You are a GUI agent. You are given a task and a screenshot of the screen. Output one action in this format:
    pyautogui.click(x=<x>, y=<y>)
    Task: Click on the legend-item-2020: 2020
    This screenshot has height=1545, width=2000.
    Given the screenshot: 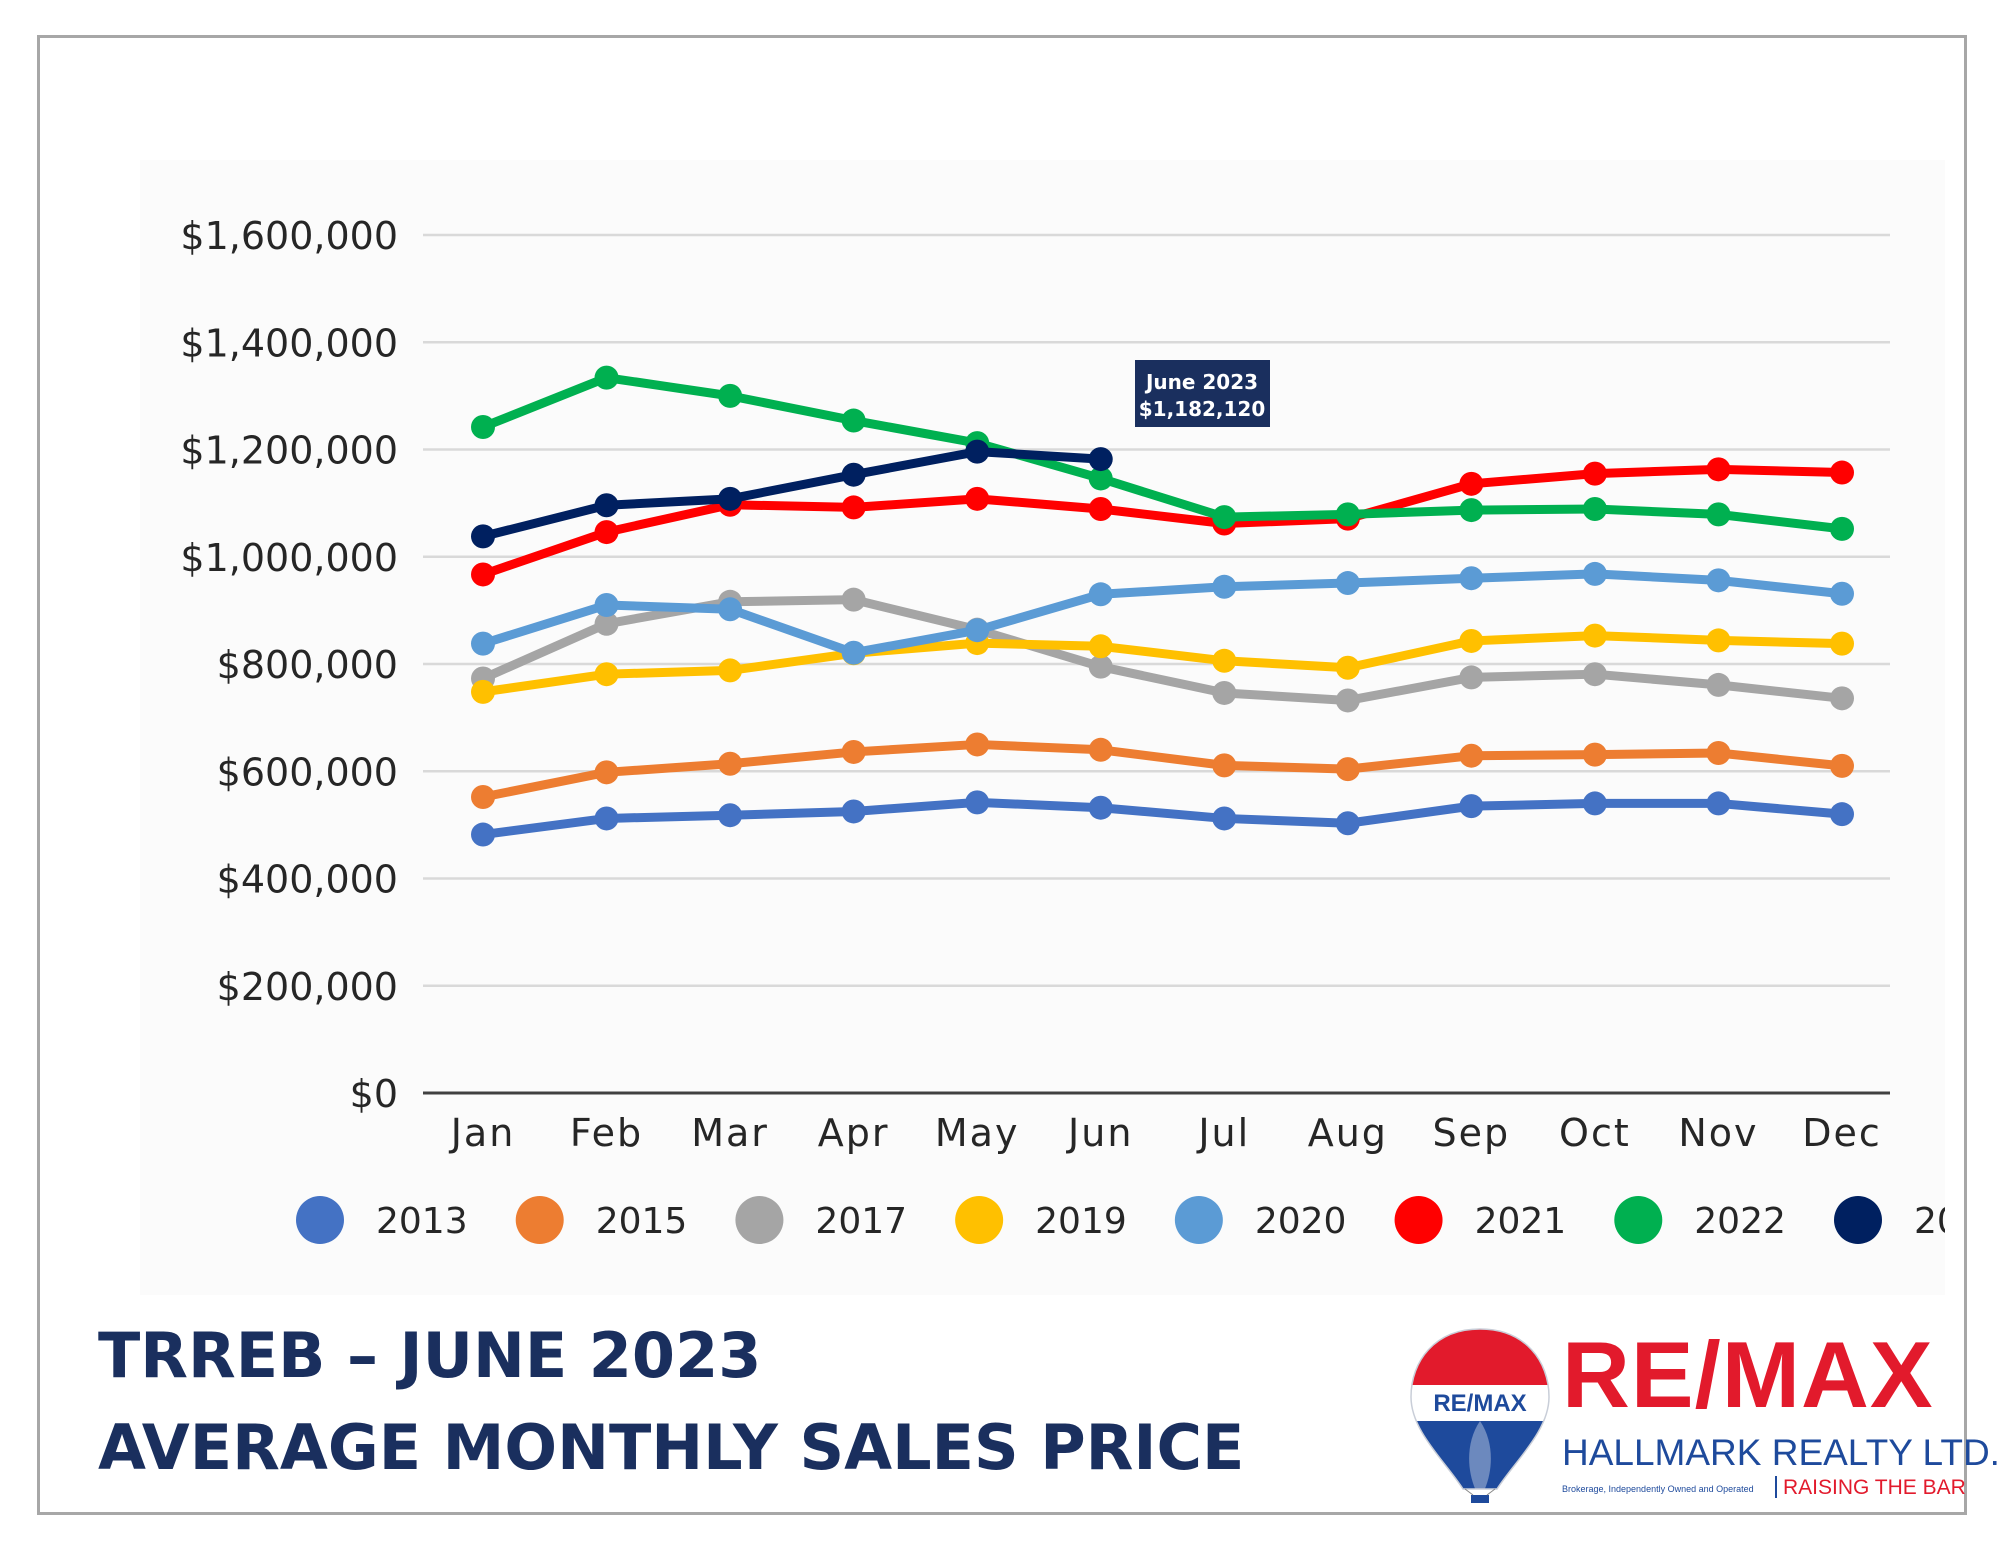 What is the action you would take?
    pyautogui.click(x=1260, y=1220)
    